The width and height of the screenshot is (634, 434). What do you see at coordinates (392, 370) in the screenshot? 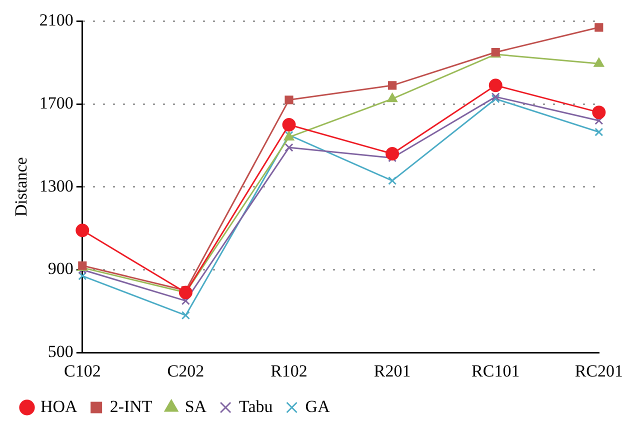
I see `x-tick-label: R201` at bounding box center [392, 370].